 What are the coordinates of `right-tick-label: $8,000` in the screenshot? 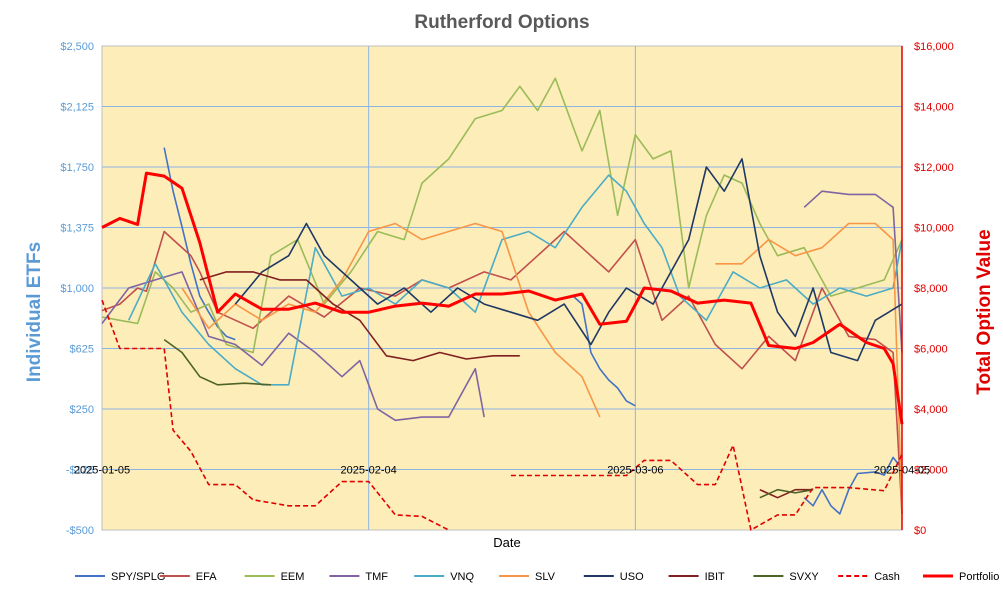 It's located at (931, 289).